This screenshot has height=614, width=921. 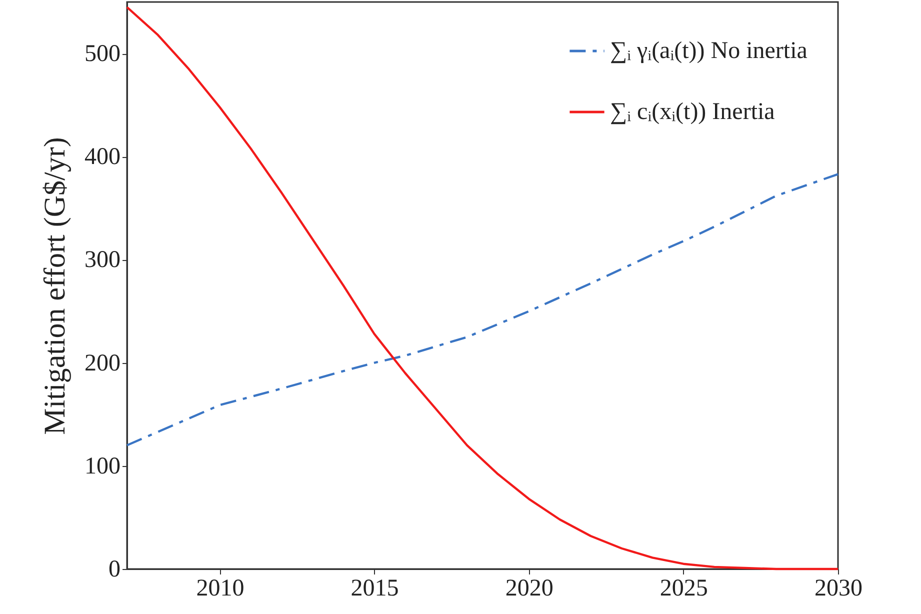 I want to click on x-tick-label: 2030, so click(x=838, y=589).